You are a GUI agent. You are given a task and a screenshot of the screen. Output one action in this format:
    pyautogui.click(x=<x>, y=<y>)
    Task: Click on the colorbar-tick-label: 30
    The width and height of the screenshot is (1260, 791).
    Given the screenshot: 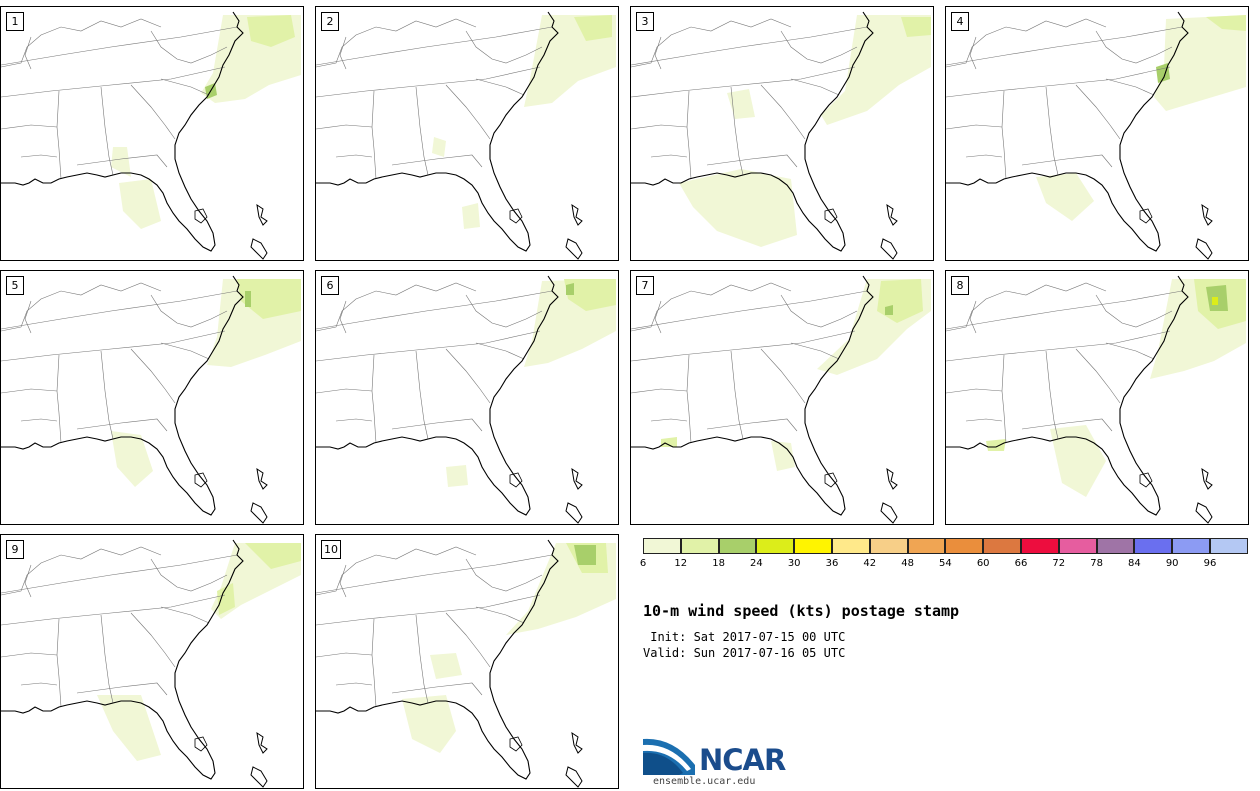 What is the action you would take?
    pyautogui.click(x=794, y=563)
    